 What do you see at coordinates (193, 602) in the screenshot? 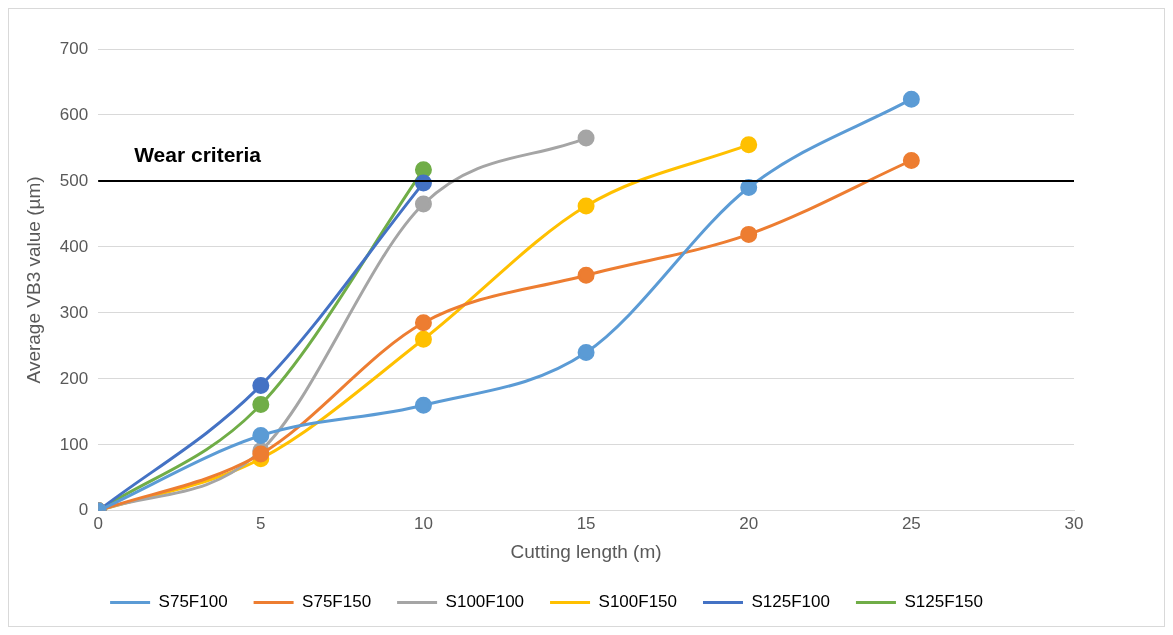
I see `legend-label: S75F100` at bounding box center [193, 602].